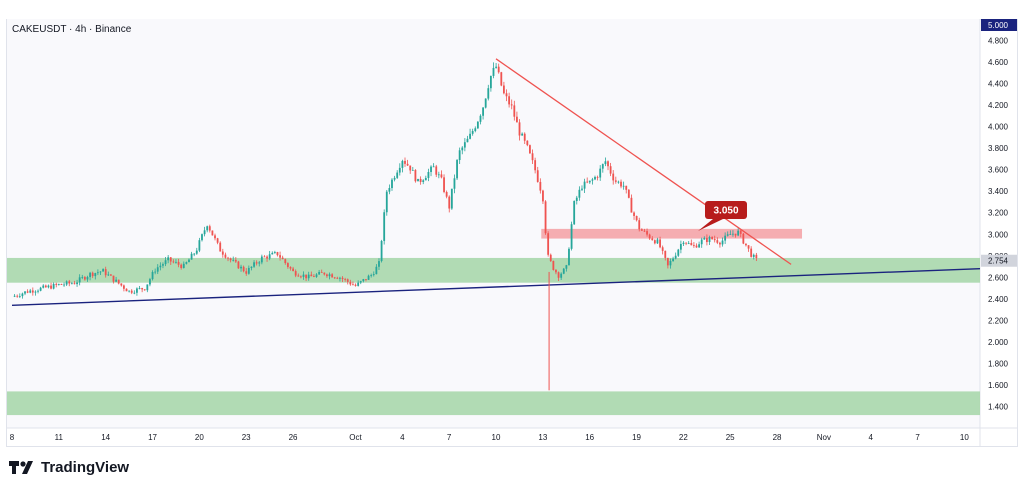  I want to click on brand-name: TradingView, so click(85, 467).